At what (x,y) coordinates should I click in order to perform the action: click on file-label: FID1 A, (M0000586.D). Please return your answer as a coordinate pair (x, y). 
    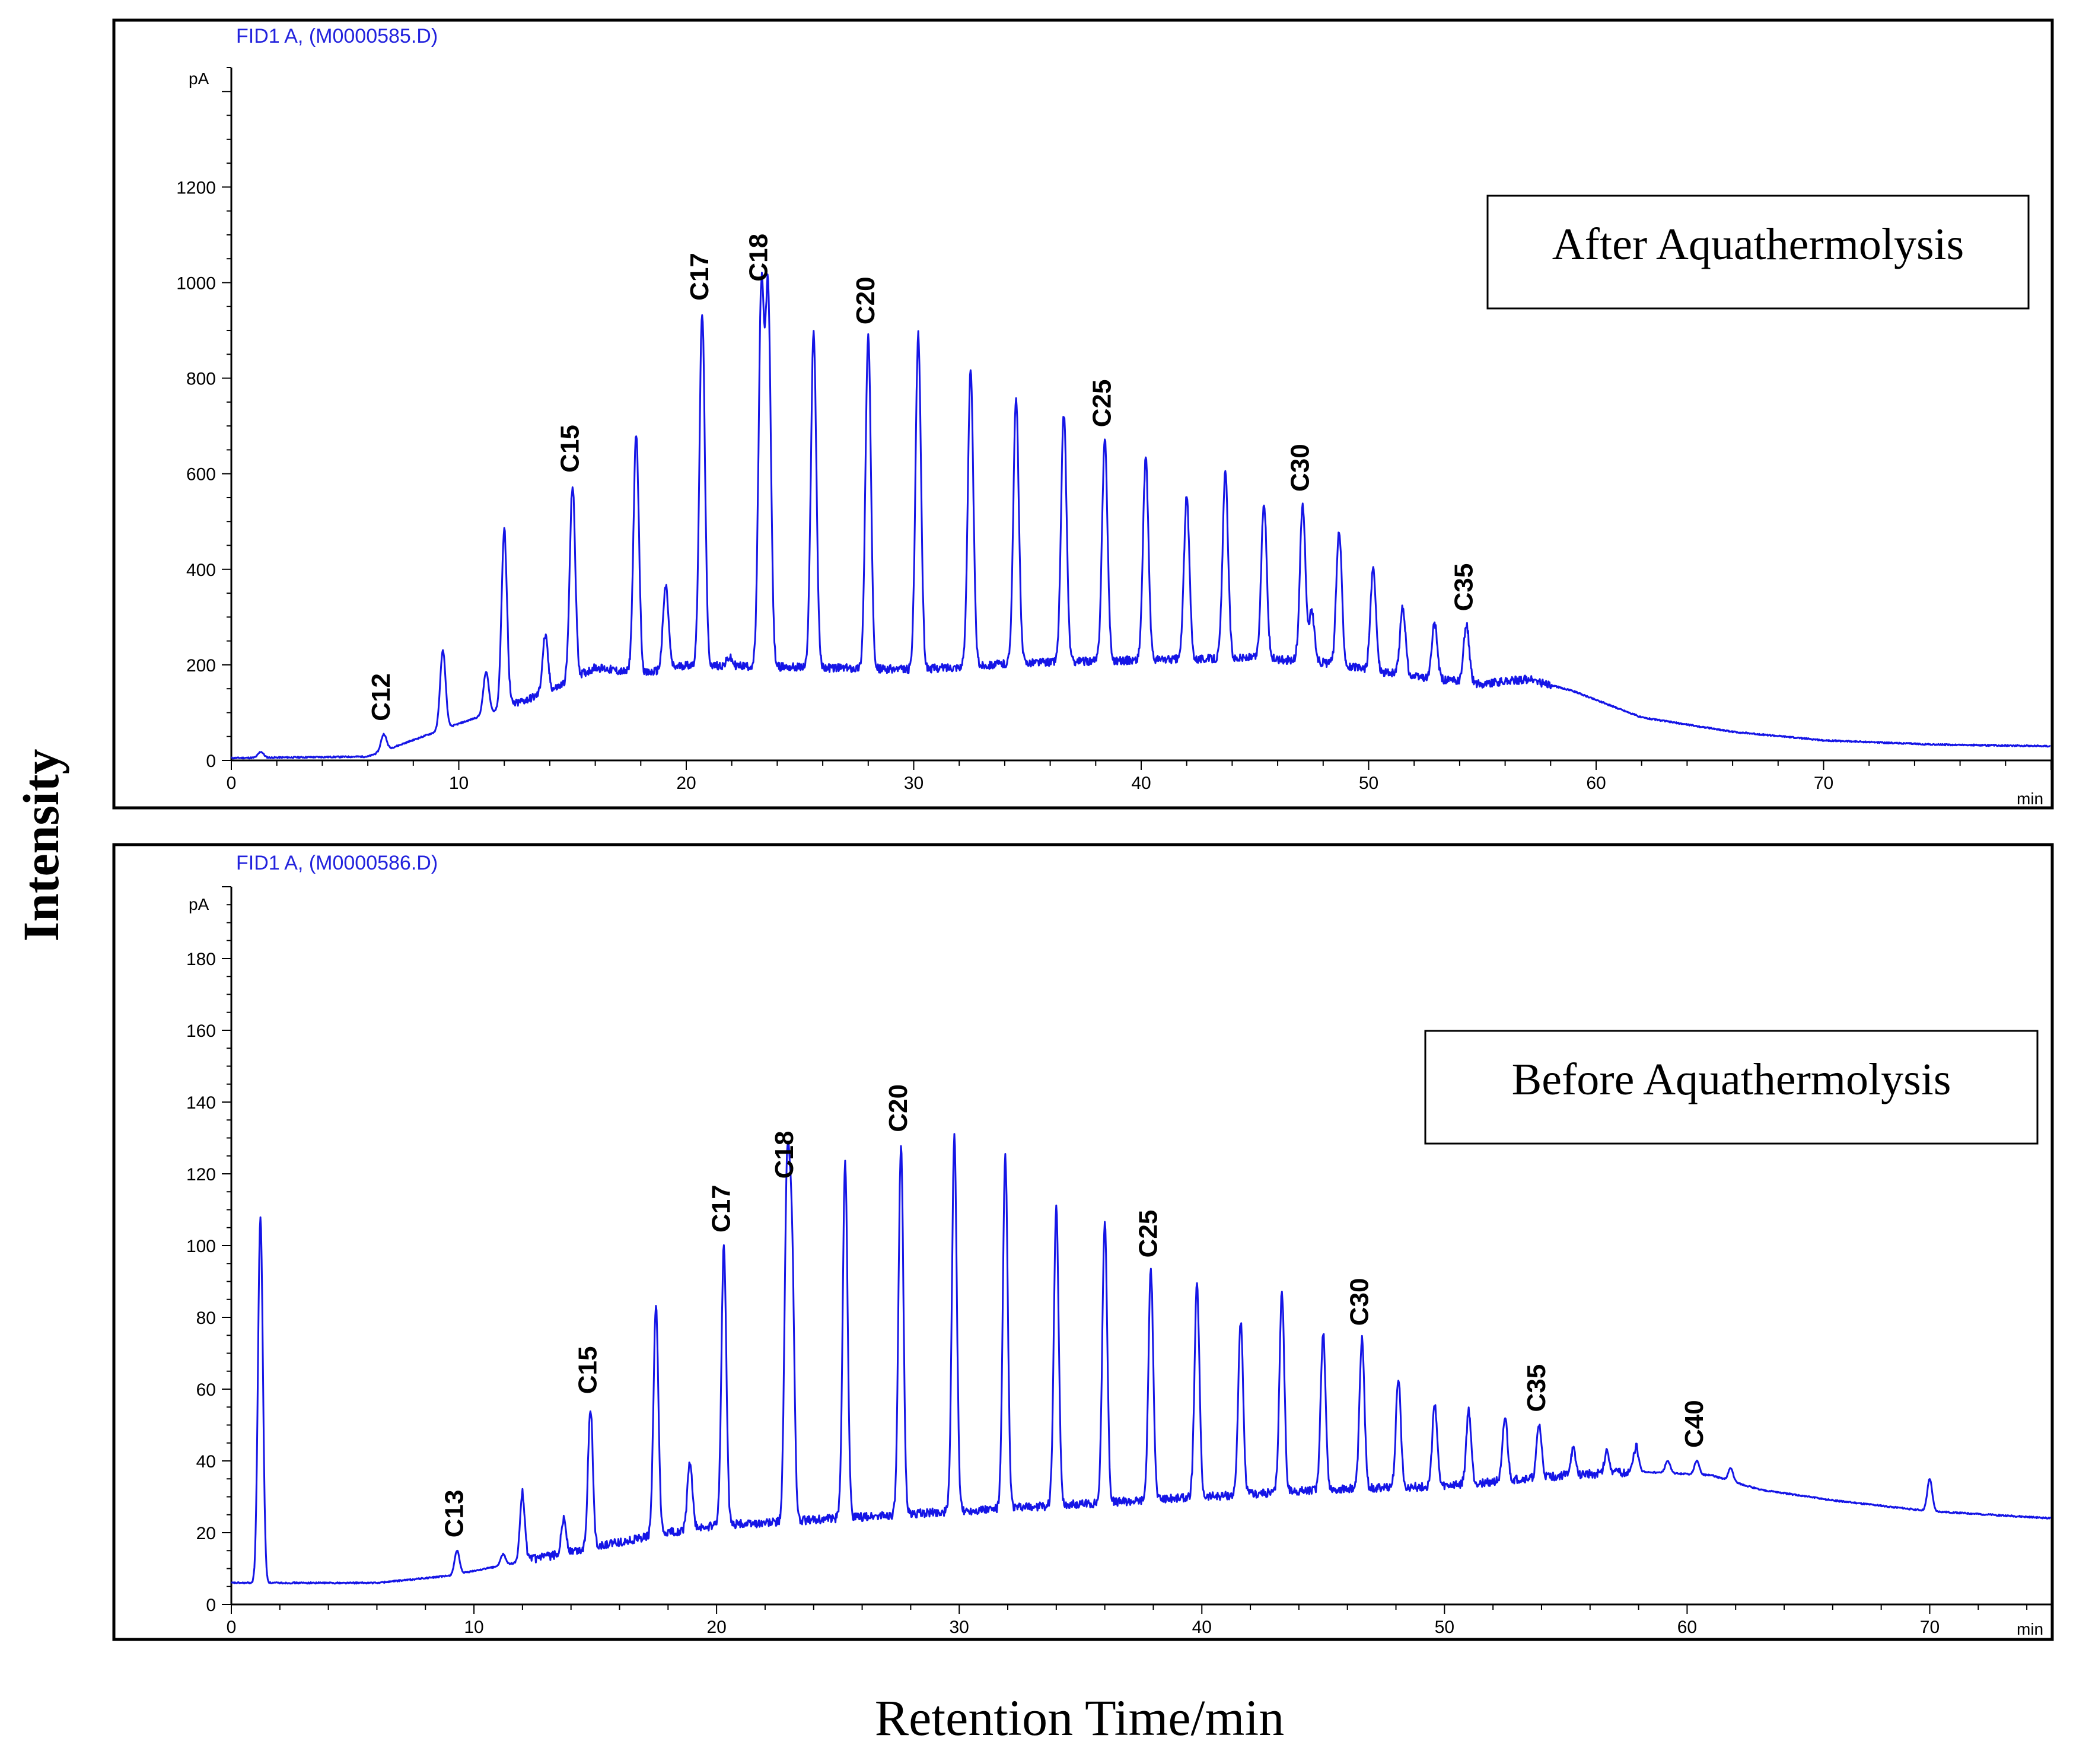
    Looking at the image, I should click on (337, 863).